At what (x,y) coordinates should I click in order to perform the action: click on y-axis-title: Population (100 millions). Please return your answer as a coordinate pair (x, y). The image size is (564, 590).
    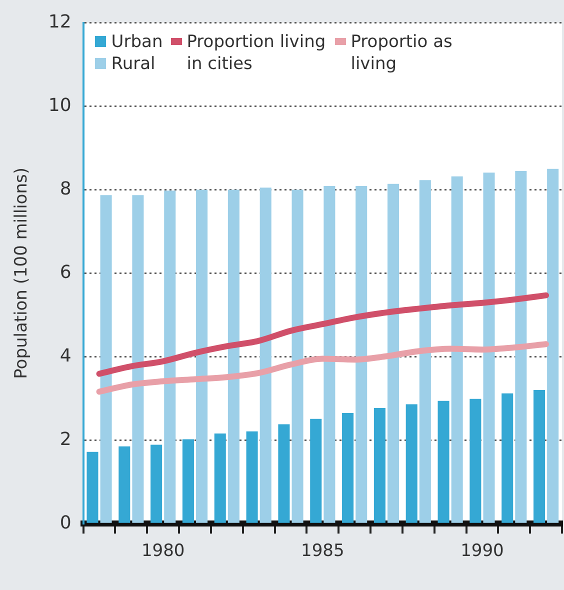
    Looking at the image, I should click on (22, 273).